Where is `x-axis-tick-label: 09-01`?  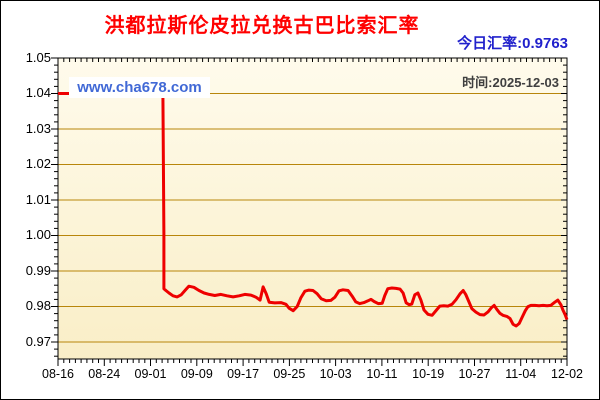
x-axis-tick-label: 09-01 is located at coordinates (150, 374).